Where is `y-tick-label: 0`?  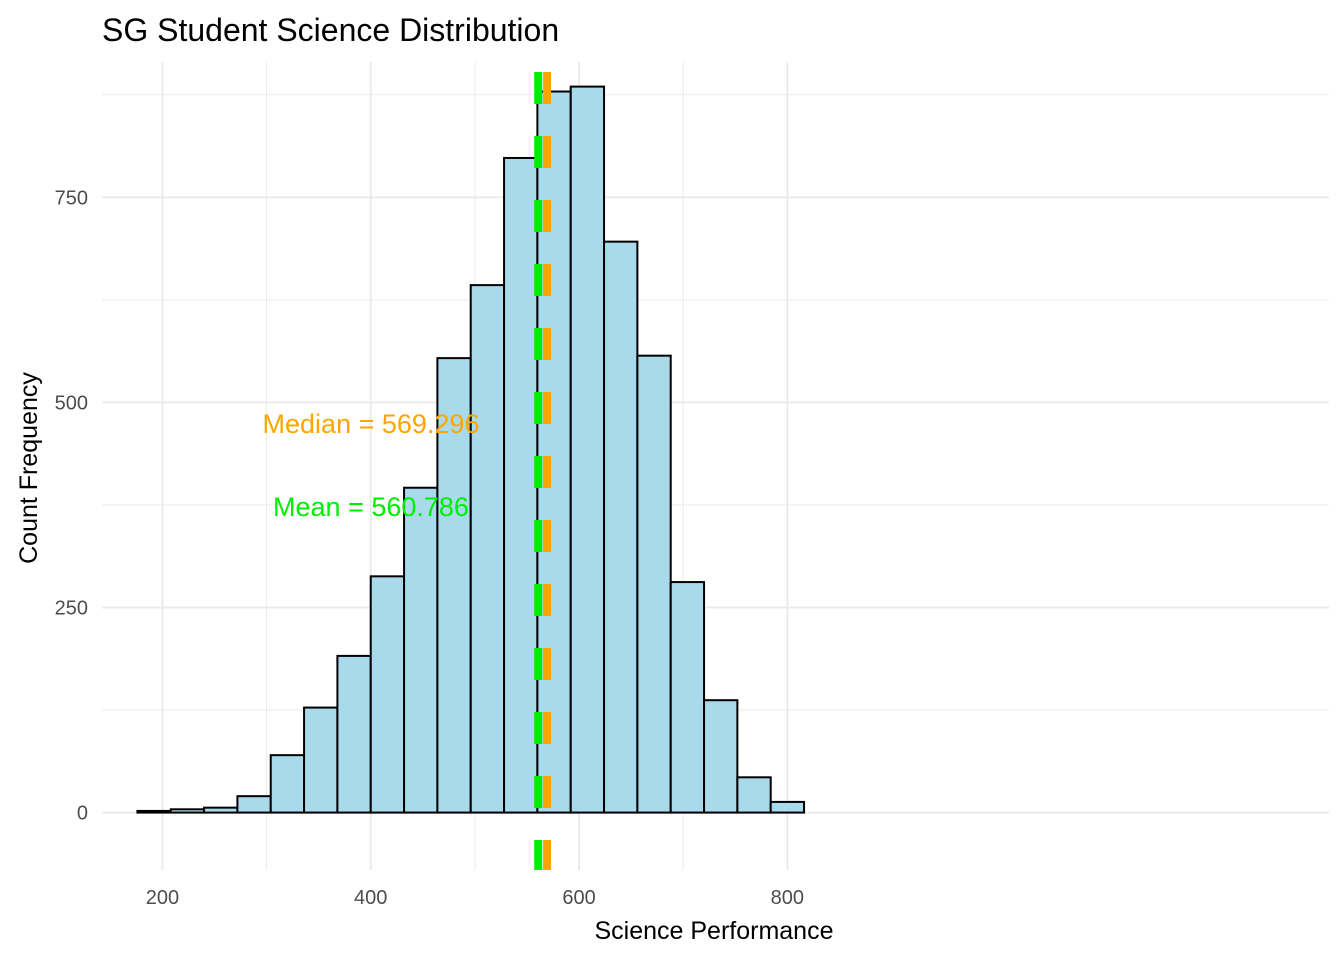 y-tick-label: 0 is located at coordinates (82, 814).